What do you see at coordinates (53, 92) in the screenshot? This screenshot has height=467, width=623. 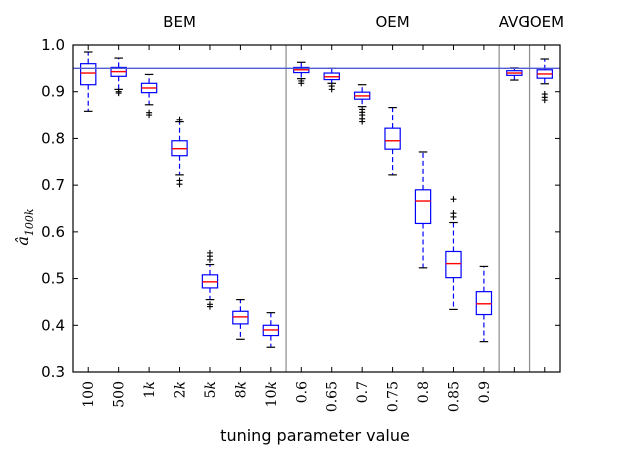 I see `y-tick-label: 0.9` at bounding box center [53, 92].